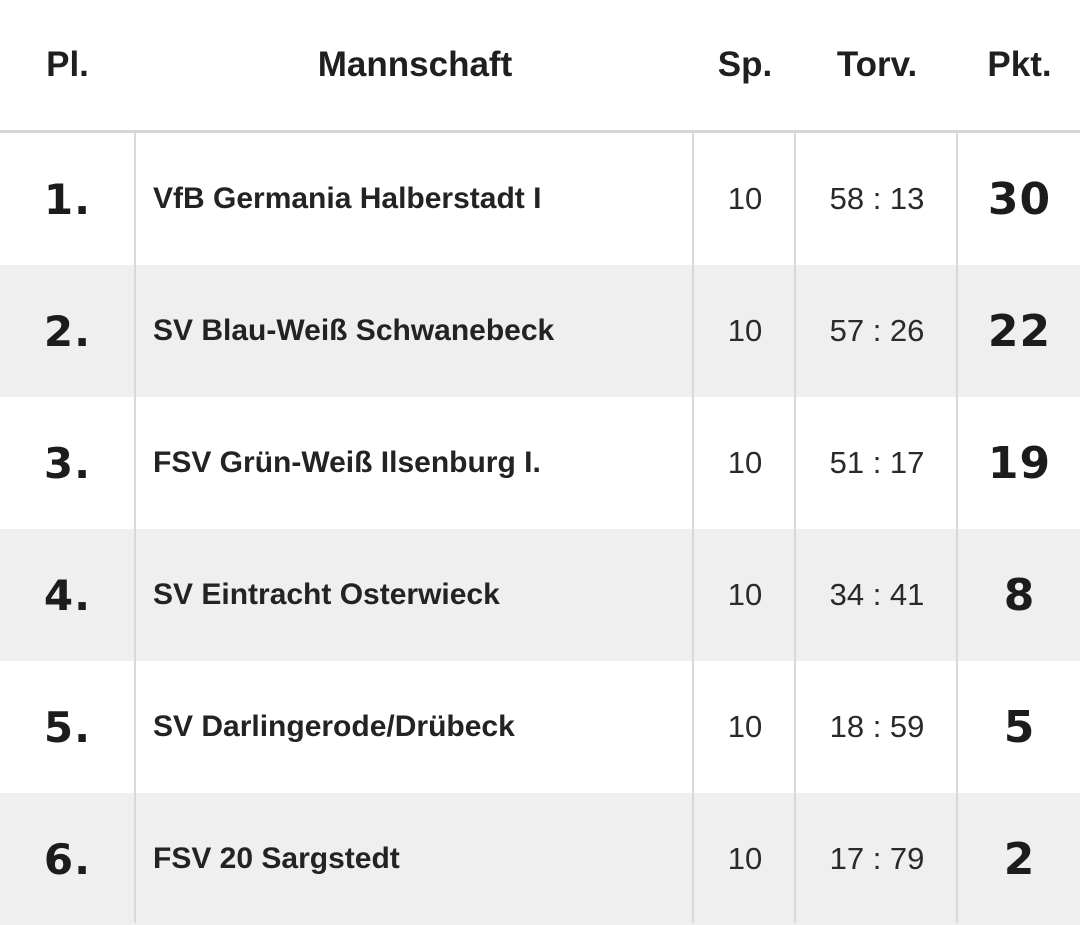  I want to click on row-goal-ratio: 18 : 59, so click(877, 726).